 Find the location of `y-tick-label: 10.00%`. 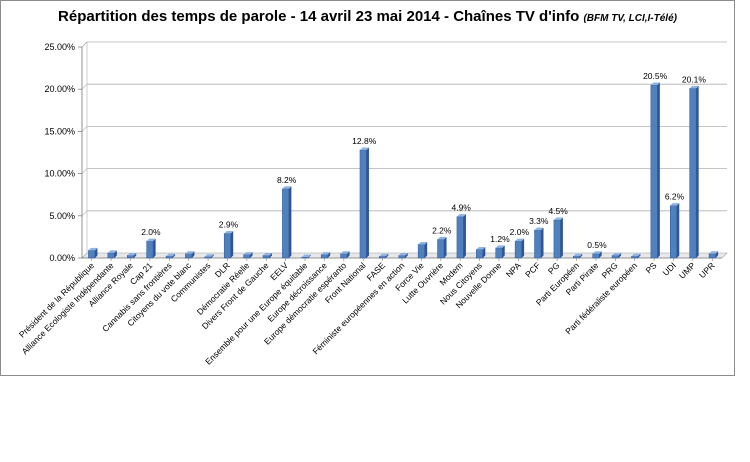

y-tick-label: 10.00% is located at coordinates (59, 174).